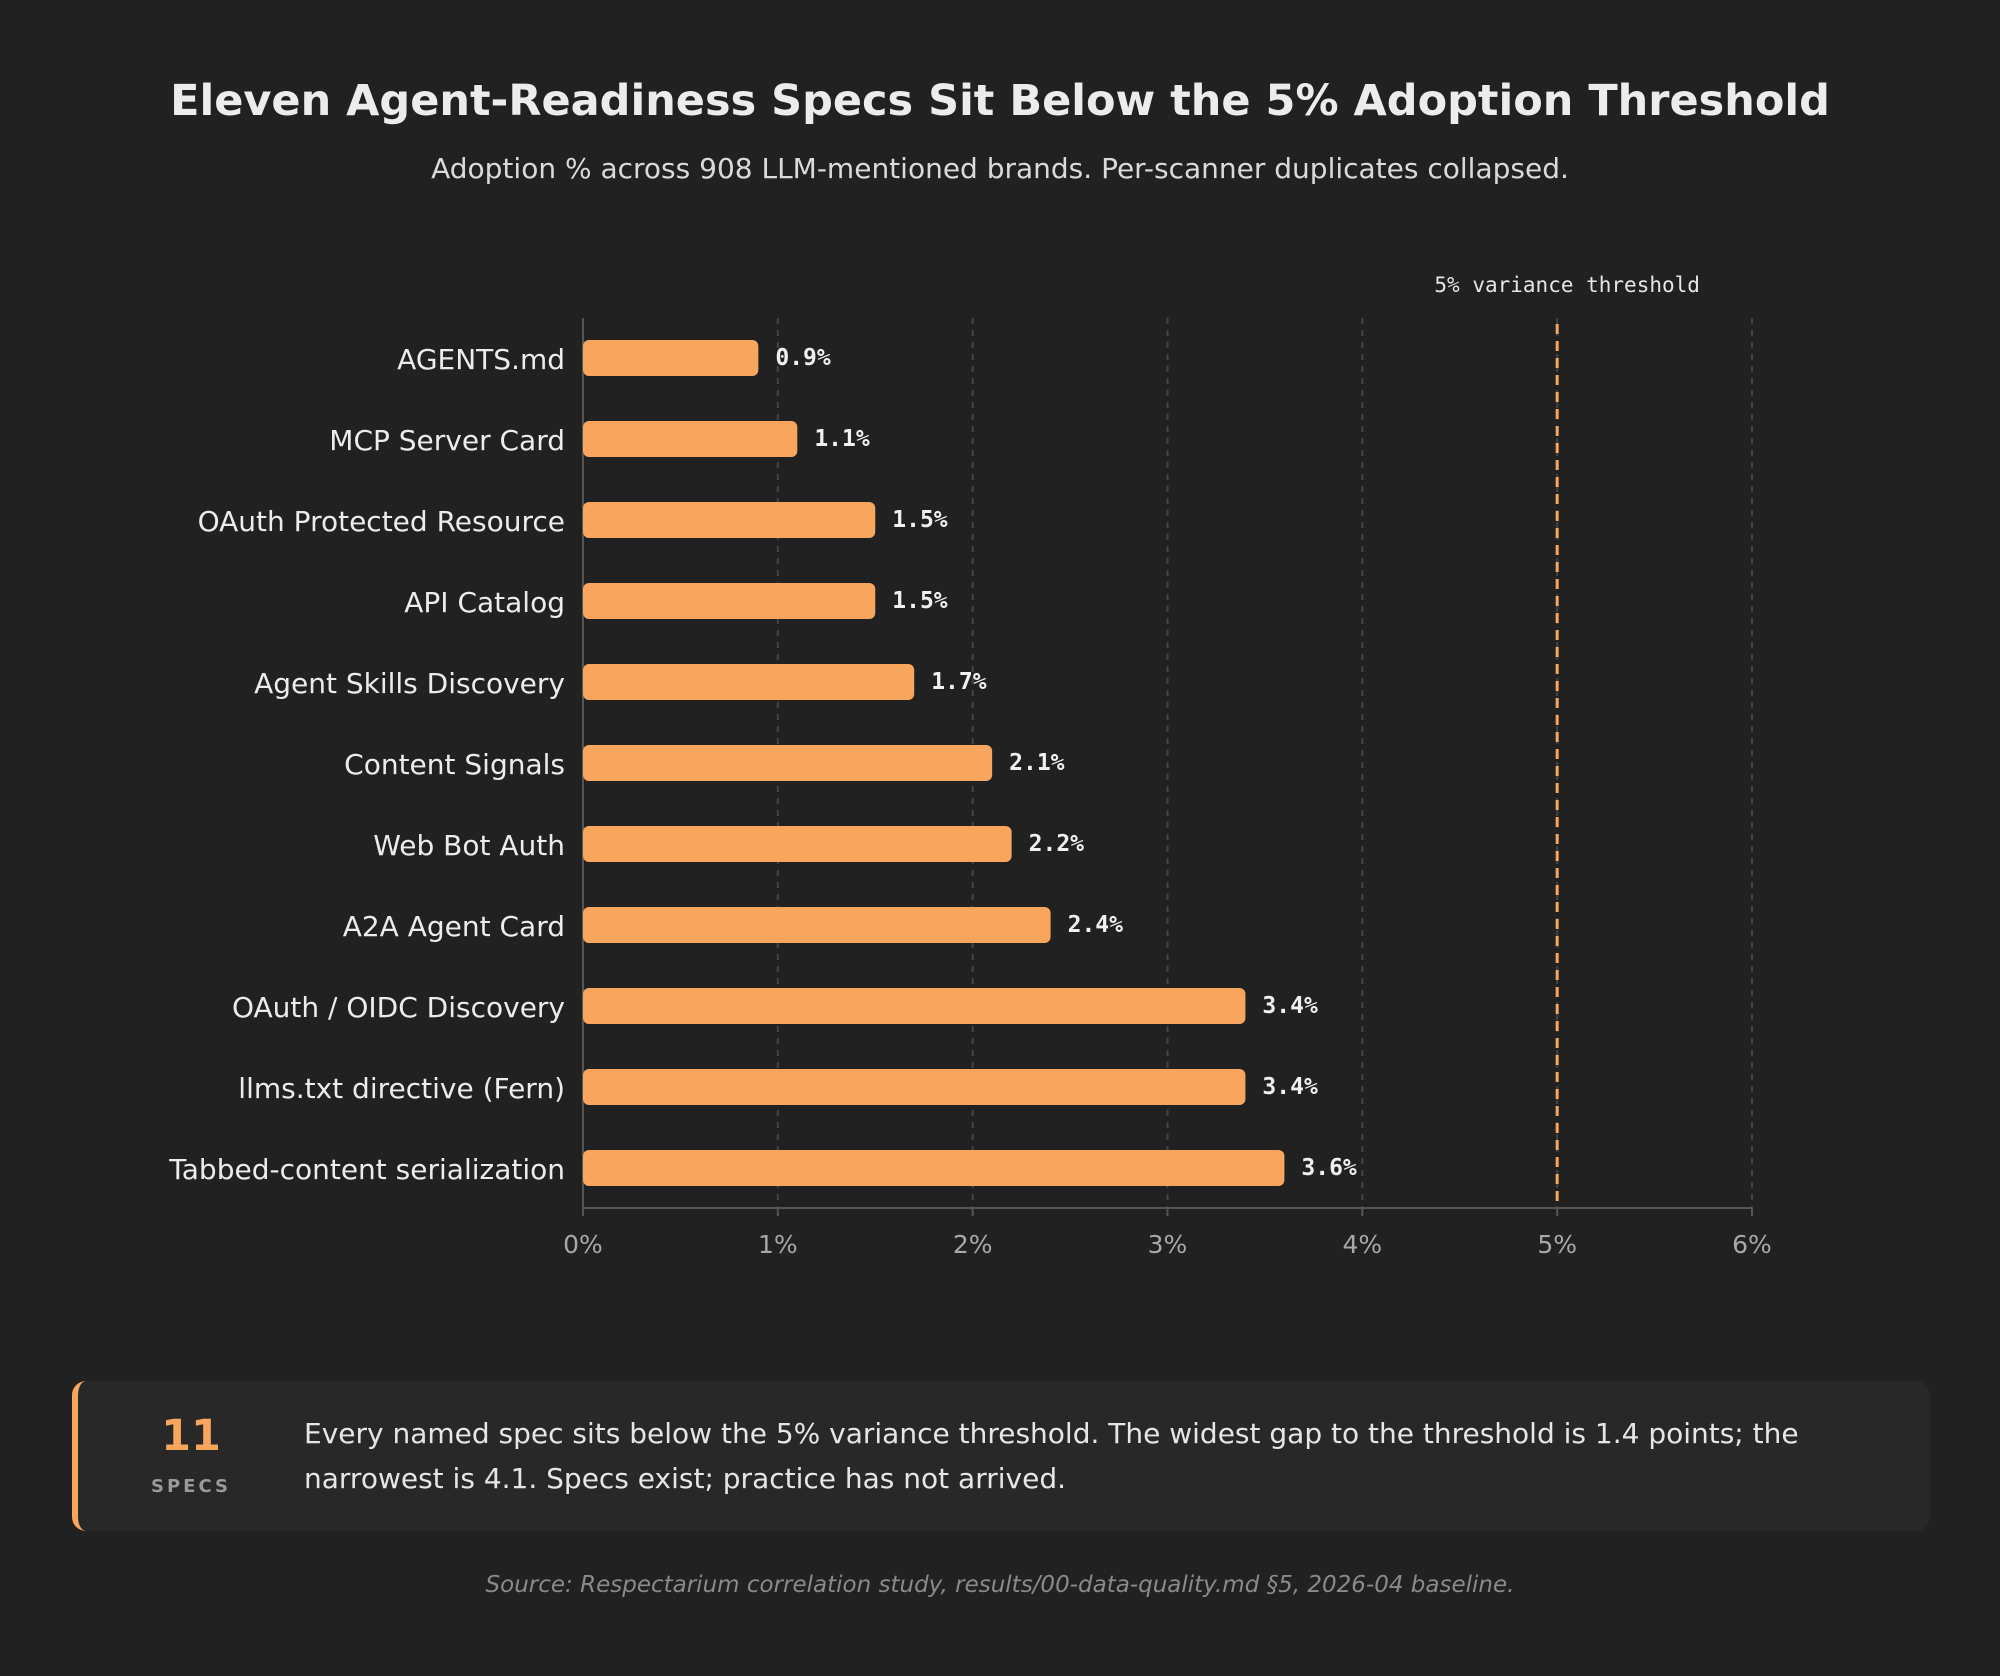  I want to click on category-label: Web Bot Auth, so click(469, 845).